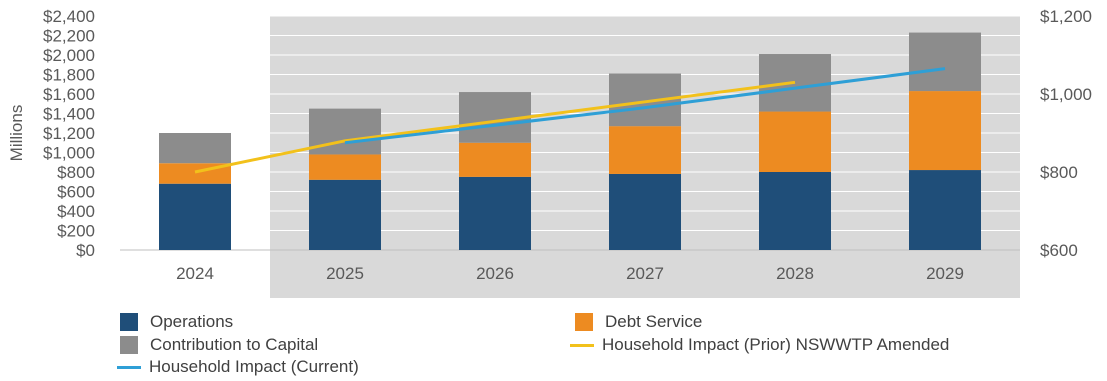 Image resolution: width=1107 pixels, height=381 pixels. I want to click on y-tick-label: $2,400, so click(69, 16).